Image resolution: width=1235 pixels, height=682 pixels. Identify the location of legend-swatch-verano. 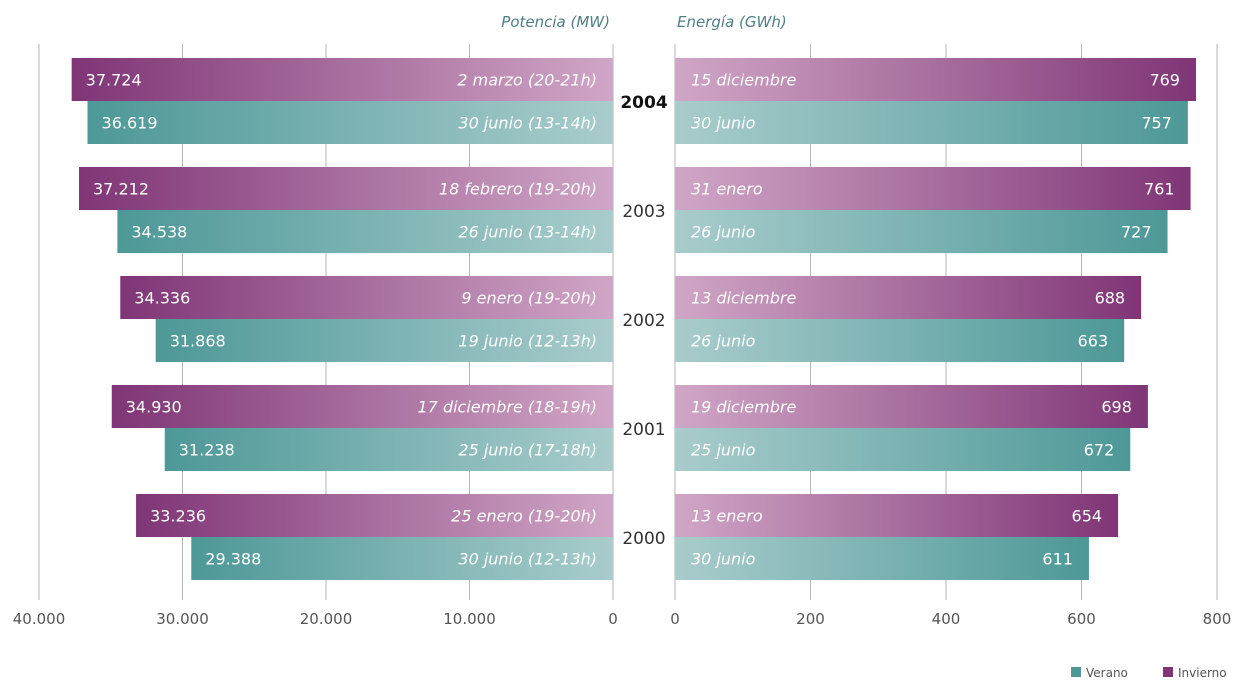
(1076, 672).